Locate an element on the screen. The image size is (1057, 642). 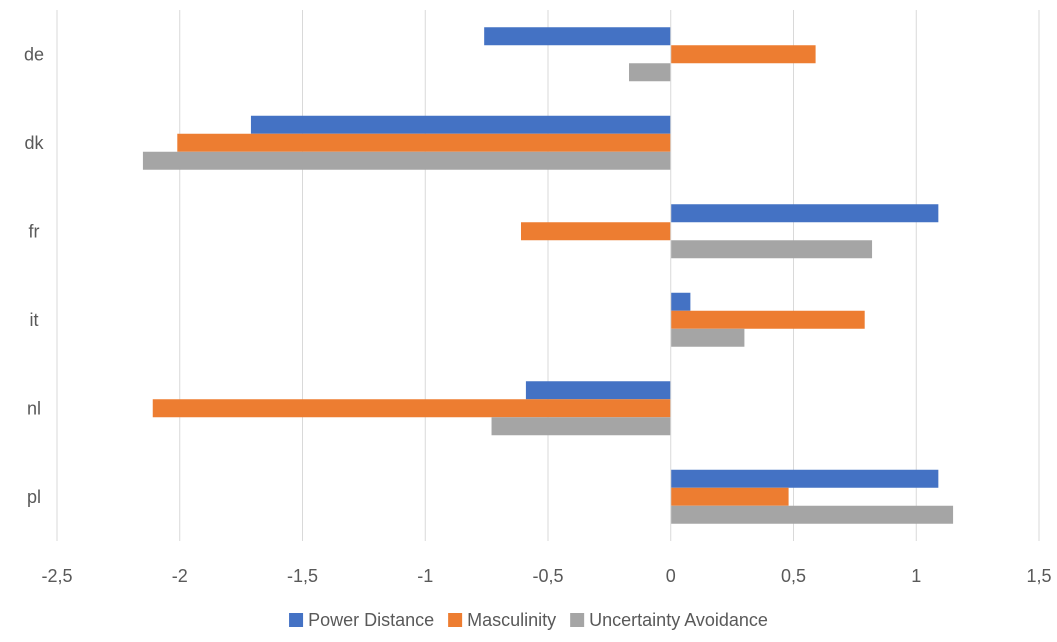
x-tick-label: -2,5 is located at coordinates (56, 576).